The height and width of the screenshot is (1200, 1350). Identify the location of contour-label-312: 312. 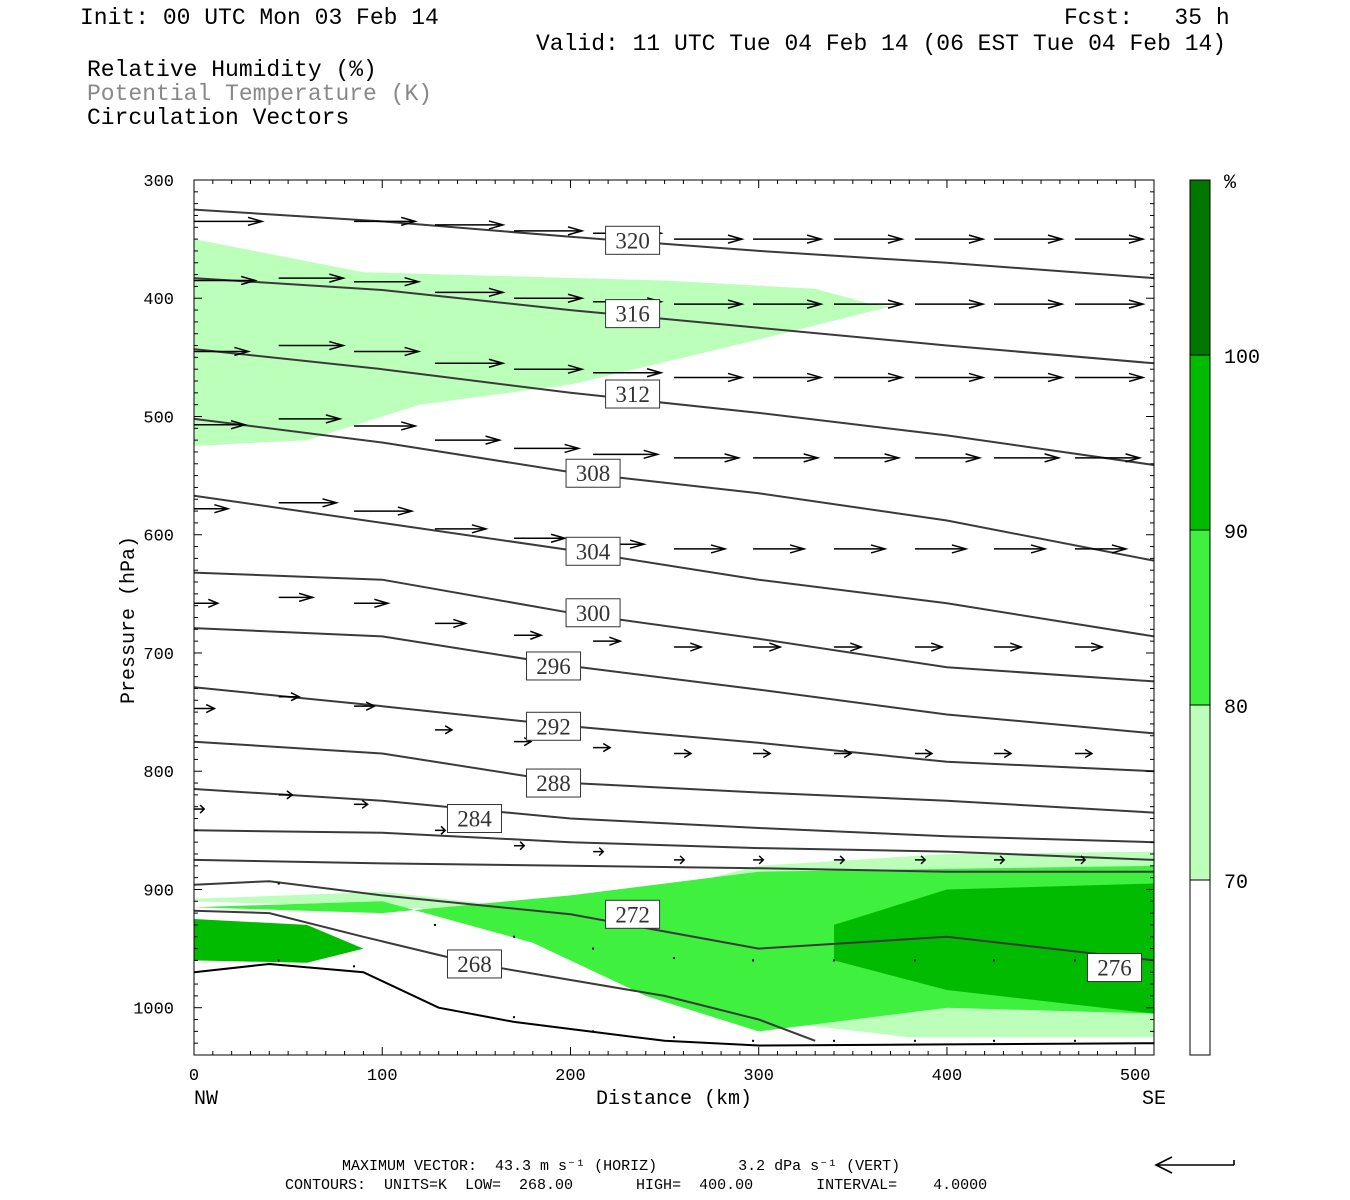
(633, 394).